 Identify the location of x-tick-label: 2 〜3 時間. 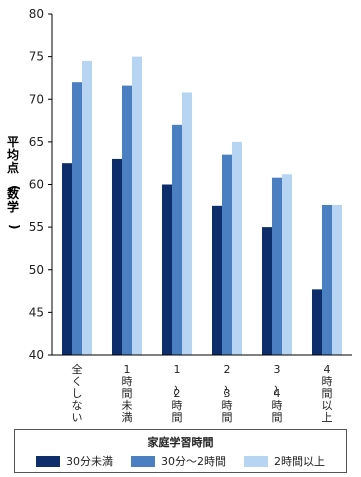
(226, 393).